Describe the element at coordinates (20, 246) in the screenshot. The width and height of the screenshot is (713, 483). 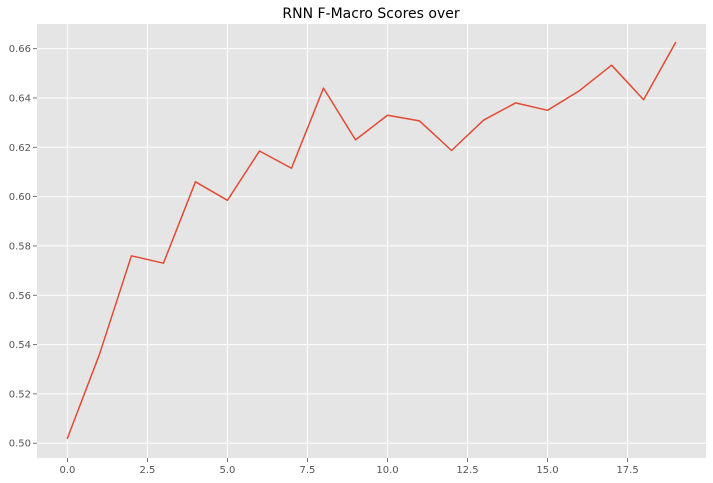
I see `y-tick-label: 0.58` at that location.